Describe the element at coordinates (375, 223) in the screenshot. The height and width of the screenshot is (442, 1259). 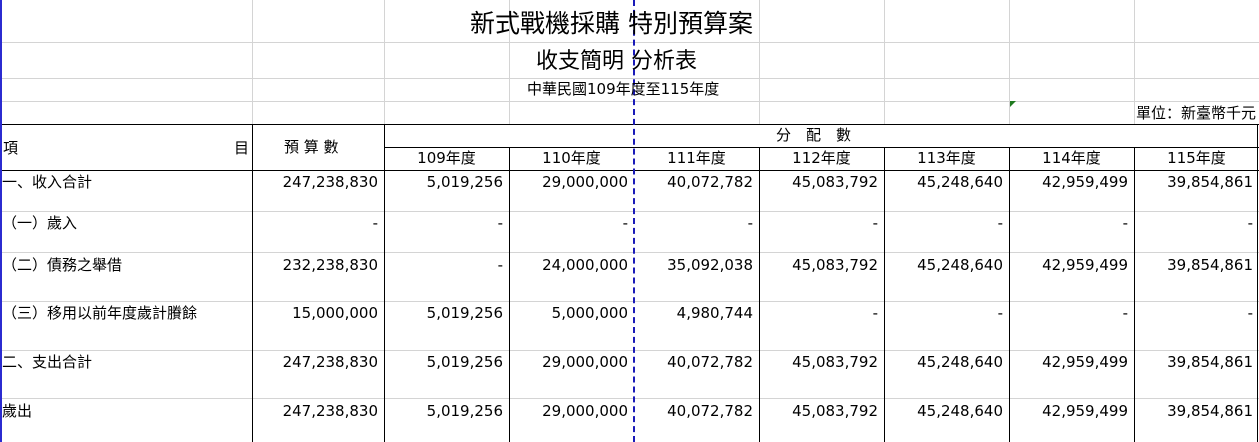
I see `cell-budget: -` at that location.